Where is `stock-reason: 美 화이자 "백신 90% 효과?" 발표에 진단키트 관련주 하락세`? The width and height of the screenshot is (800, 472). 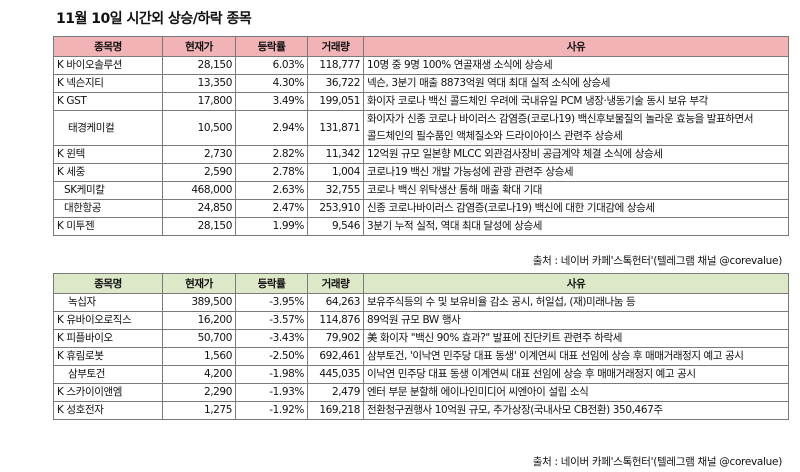
stock-reason: 美 화이자 "백신 90% 효과?" 발표에 진단키트 관련주 하락세 is located at coordinates (576, 338).